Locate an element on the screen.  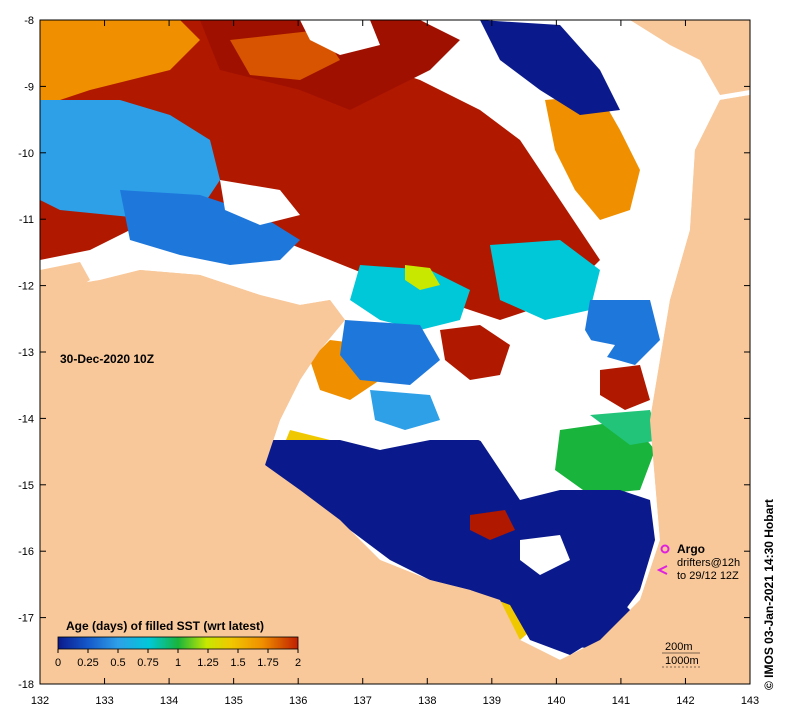
lat-tick-label: -8 is located at coordinates (29, 21).